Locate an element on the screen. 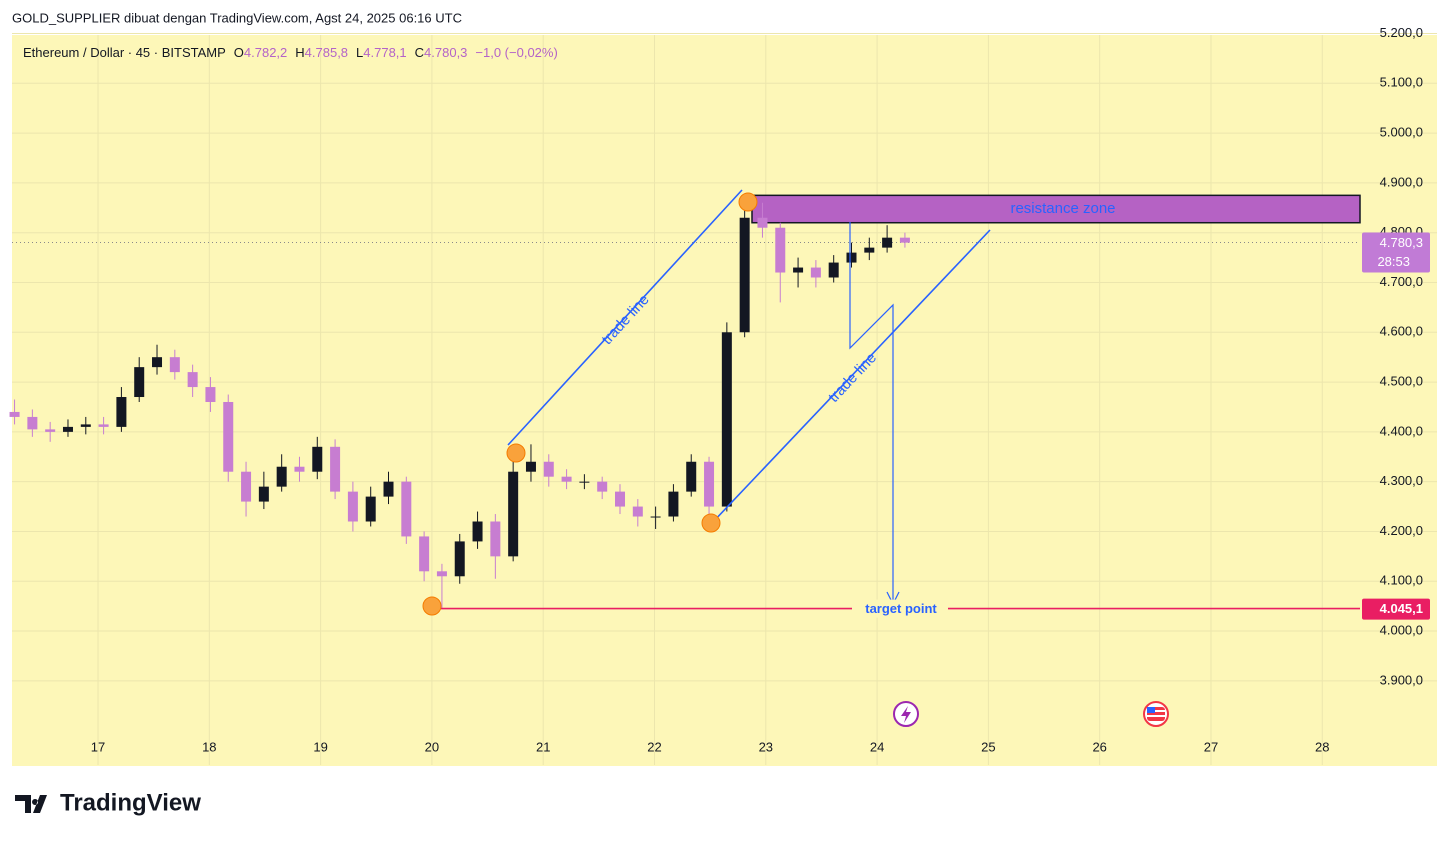 This screenshot has height=846, width=1449. event-icons is located at coordinates (1031, 714).